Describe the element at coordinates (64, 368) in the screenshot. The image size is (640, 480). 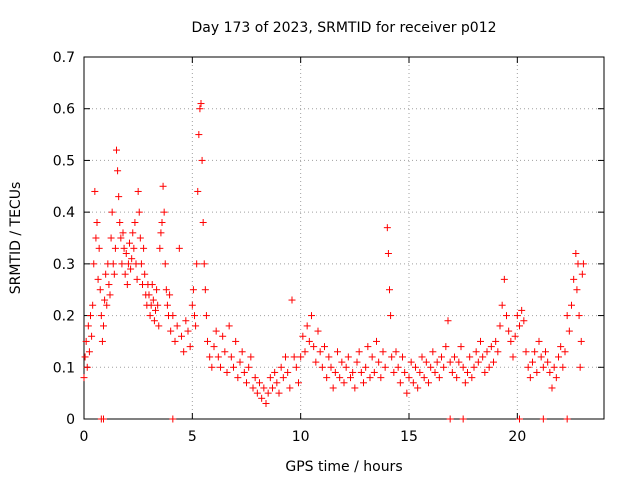
I see `y-tick-label: 0.1` at that location.